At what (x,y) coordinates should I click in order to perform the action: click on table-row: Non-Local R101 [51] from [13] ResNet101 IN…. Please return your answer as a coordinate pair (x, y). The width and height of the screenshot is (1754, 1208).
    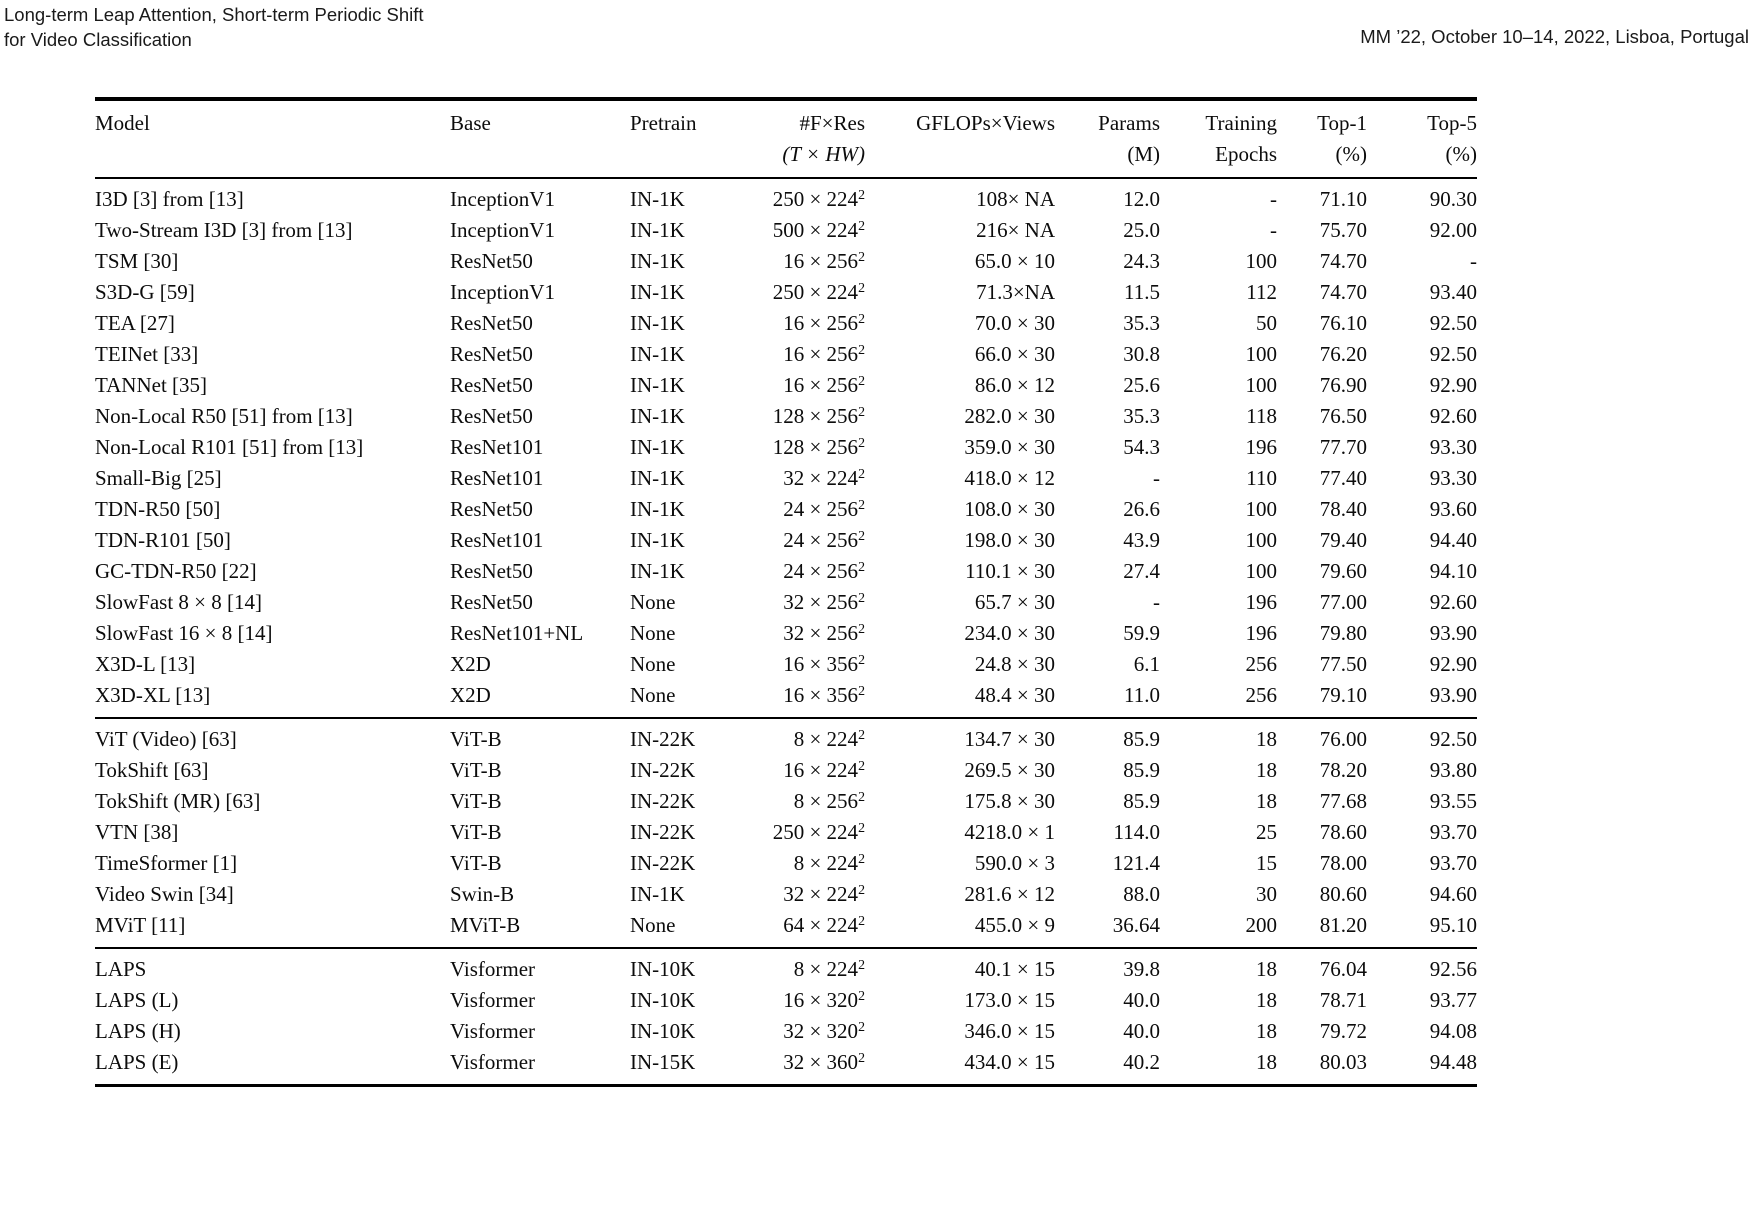
    Looking at the image, I should click on (786, 447).